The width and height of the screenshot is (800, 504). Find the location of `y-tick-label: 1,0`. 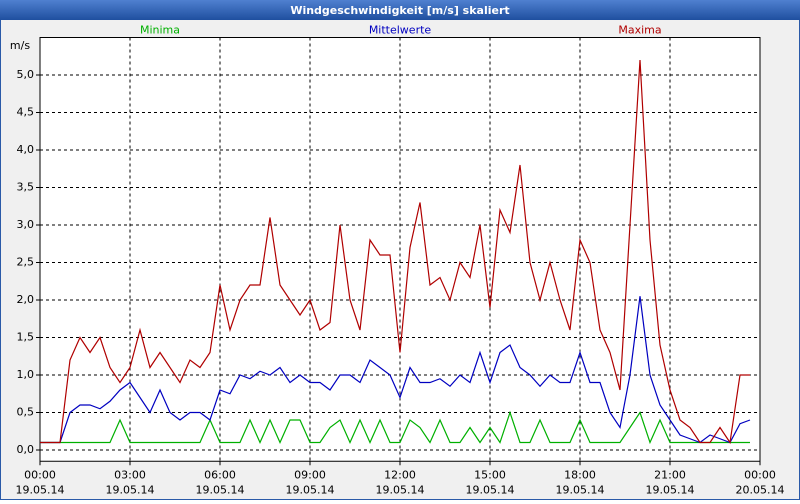

y-tick-label: 1,0 is located at coordinates (26, 374).